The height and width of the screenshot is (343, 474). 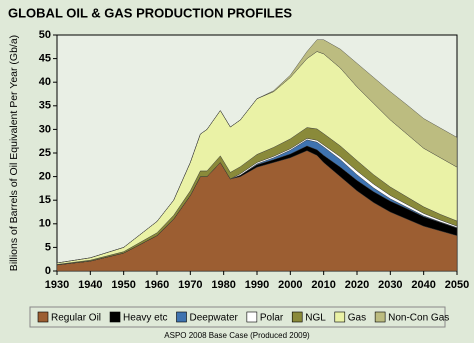 What do you see at coordinates (357, 318) in the screenshot?
I see `legend-label: Gas` at bounding box center [357, 318].